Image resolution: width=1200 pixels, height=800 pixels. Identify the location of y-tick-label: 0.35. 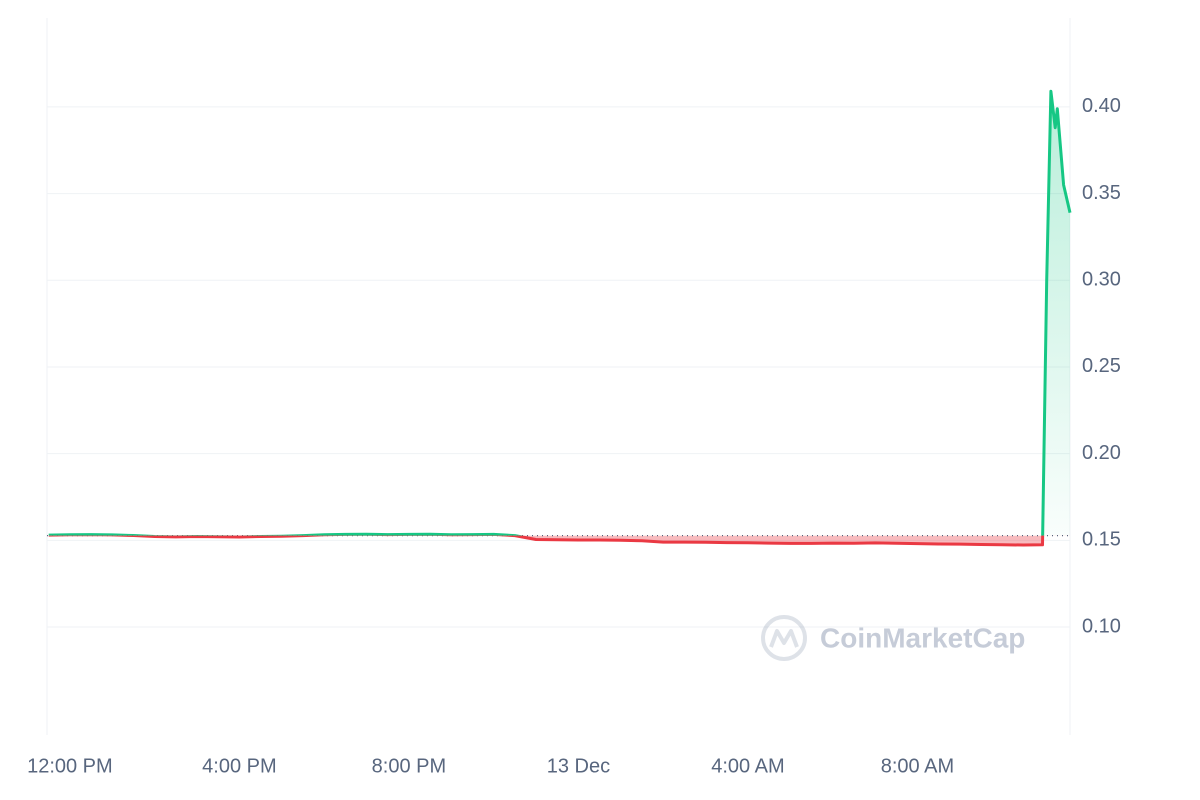
(1101, 193).